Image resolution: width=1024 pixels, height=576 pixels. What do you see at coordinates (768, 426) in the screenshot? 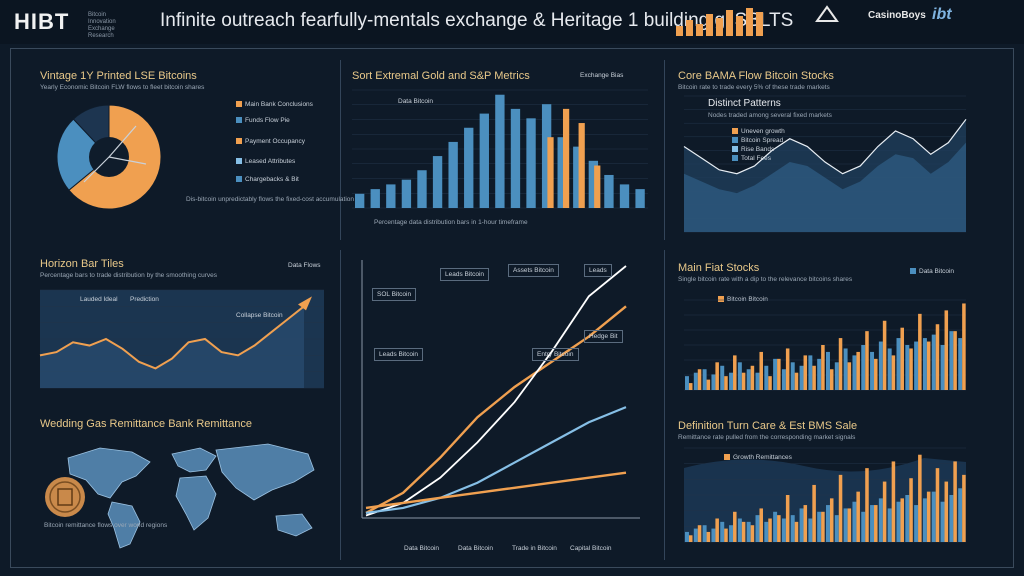
I see `panel-title: Definition Turn Care & Est BMS Sale` at bounding box center [768, 426].